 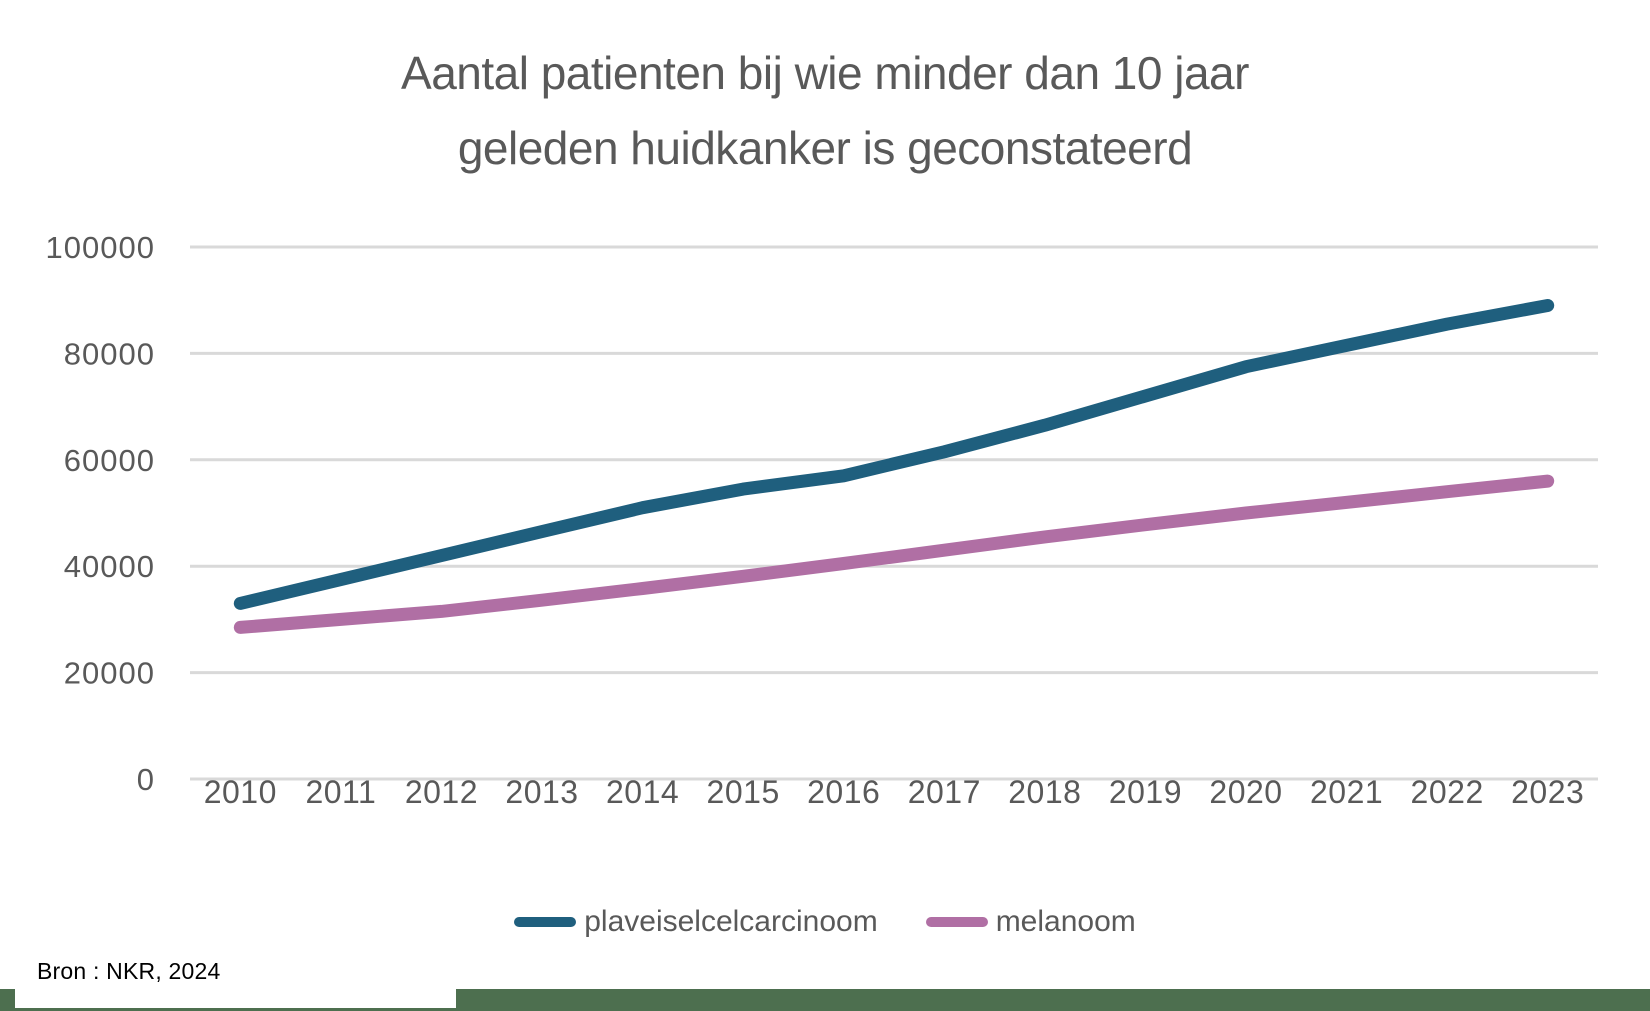 What do you see at coordinates (109, 460) in the screenshot?
I see `y-axis-tick-label: 60000` at bounding box center [109, 460].